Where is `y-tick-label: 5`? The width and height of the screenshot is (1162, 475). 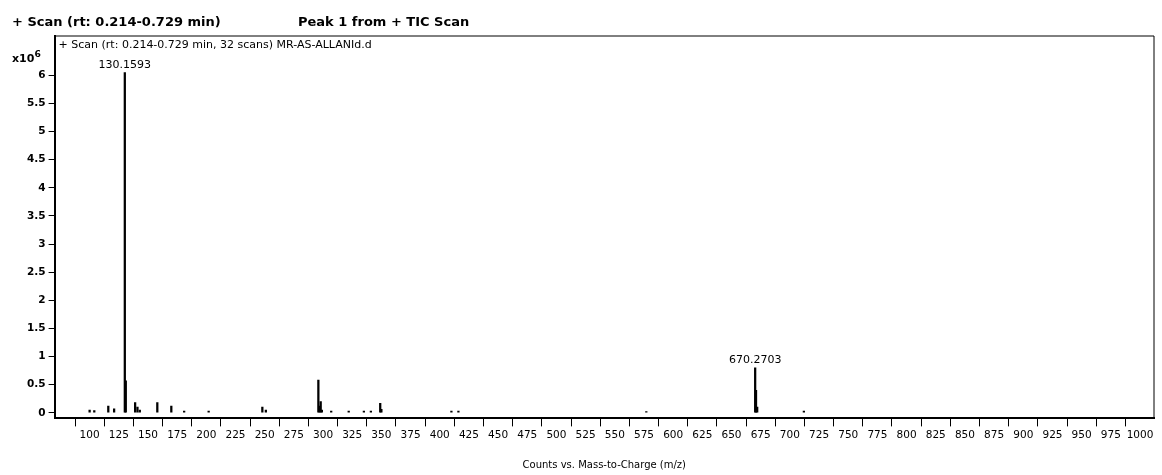
y-tick-label: 5 is located at coordinates (42, 130).